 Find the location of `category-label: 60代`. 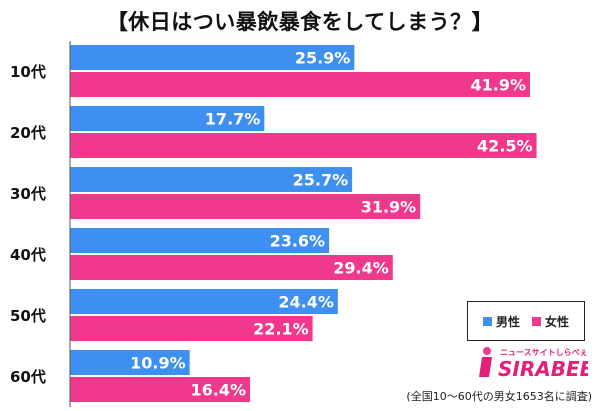

category-label: 60代 is located at coordinates (28, 377).